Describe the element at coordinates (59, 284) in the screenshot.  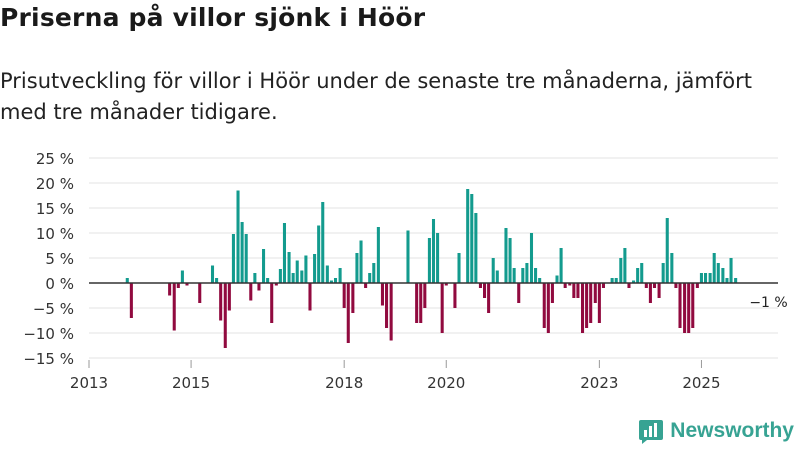
I see `y-tick-label: 0 %` at that location.